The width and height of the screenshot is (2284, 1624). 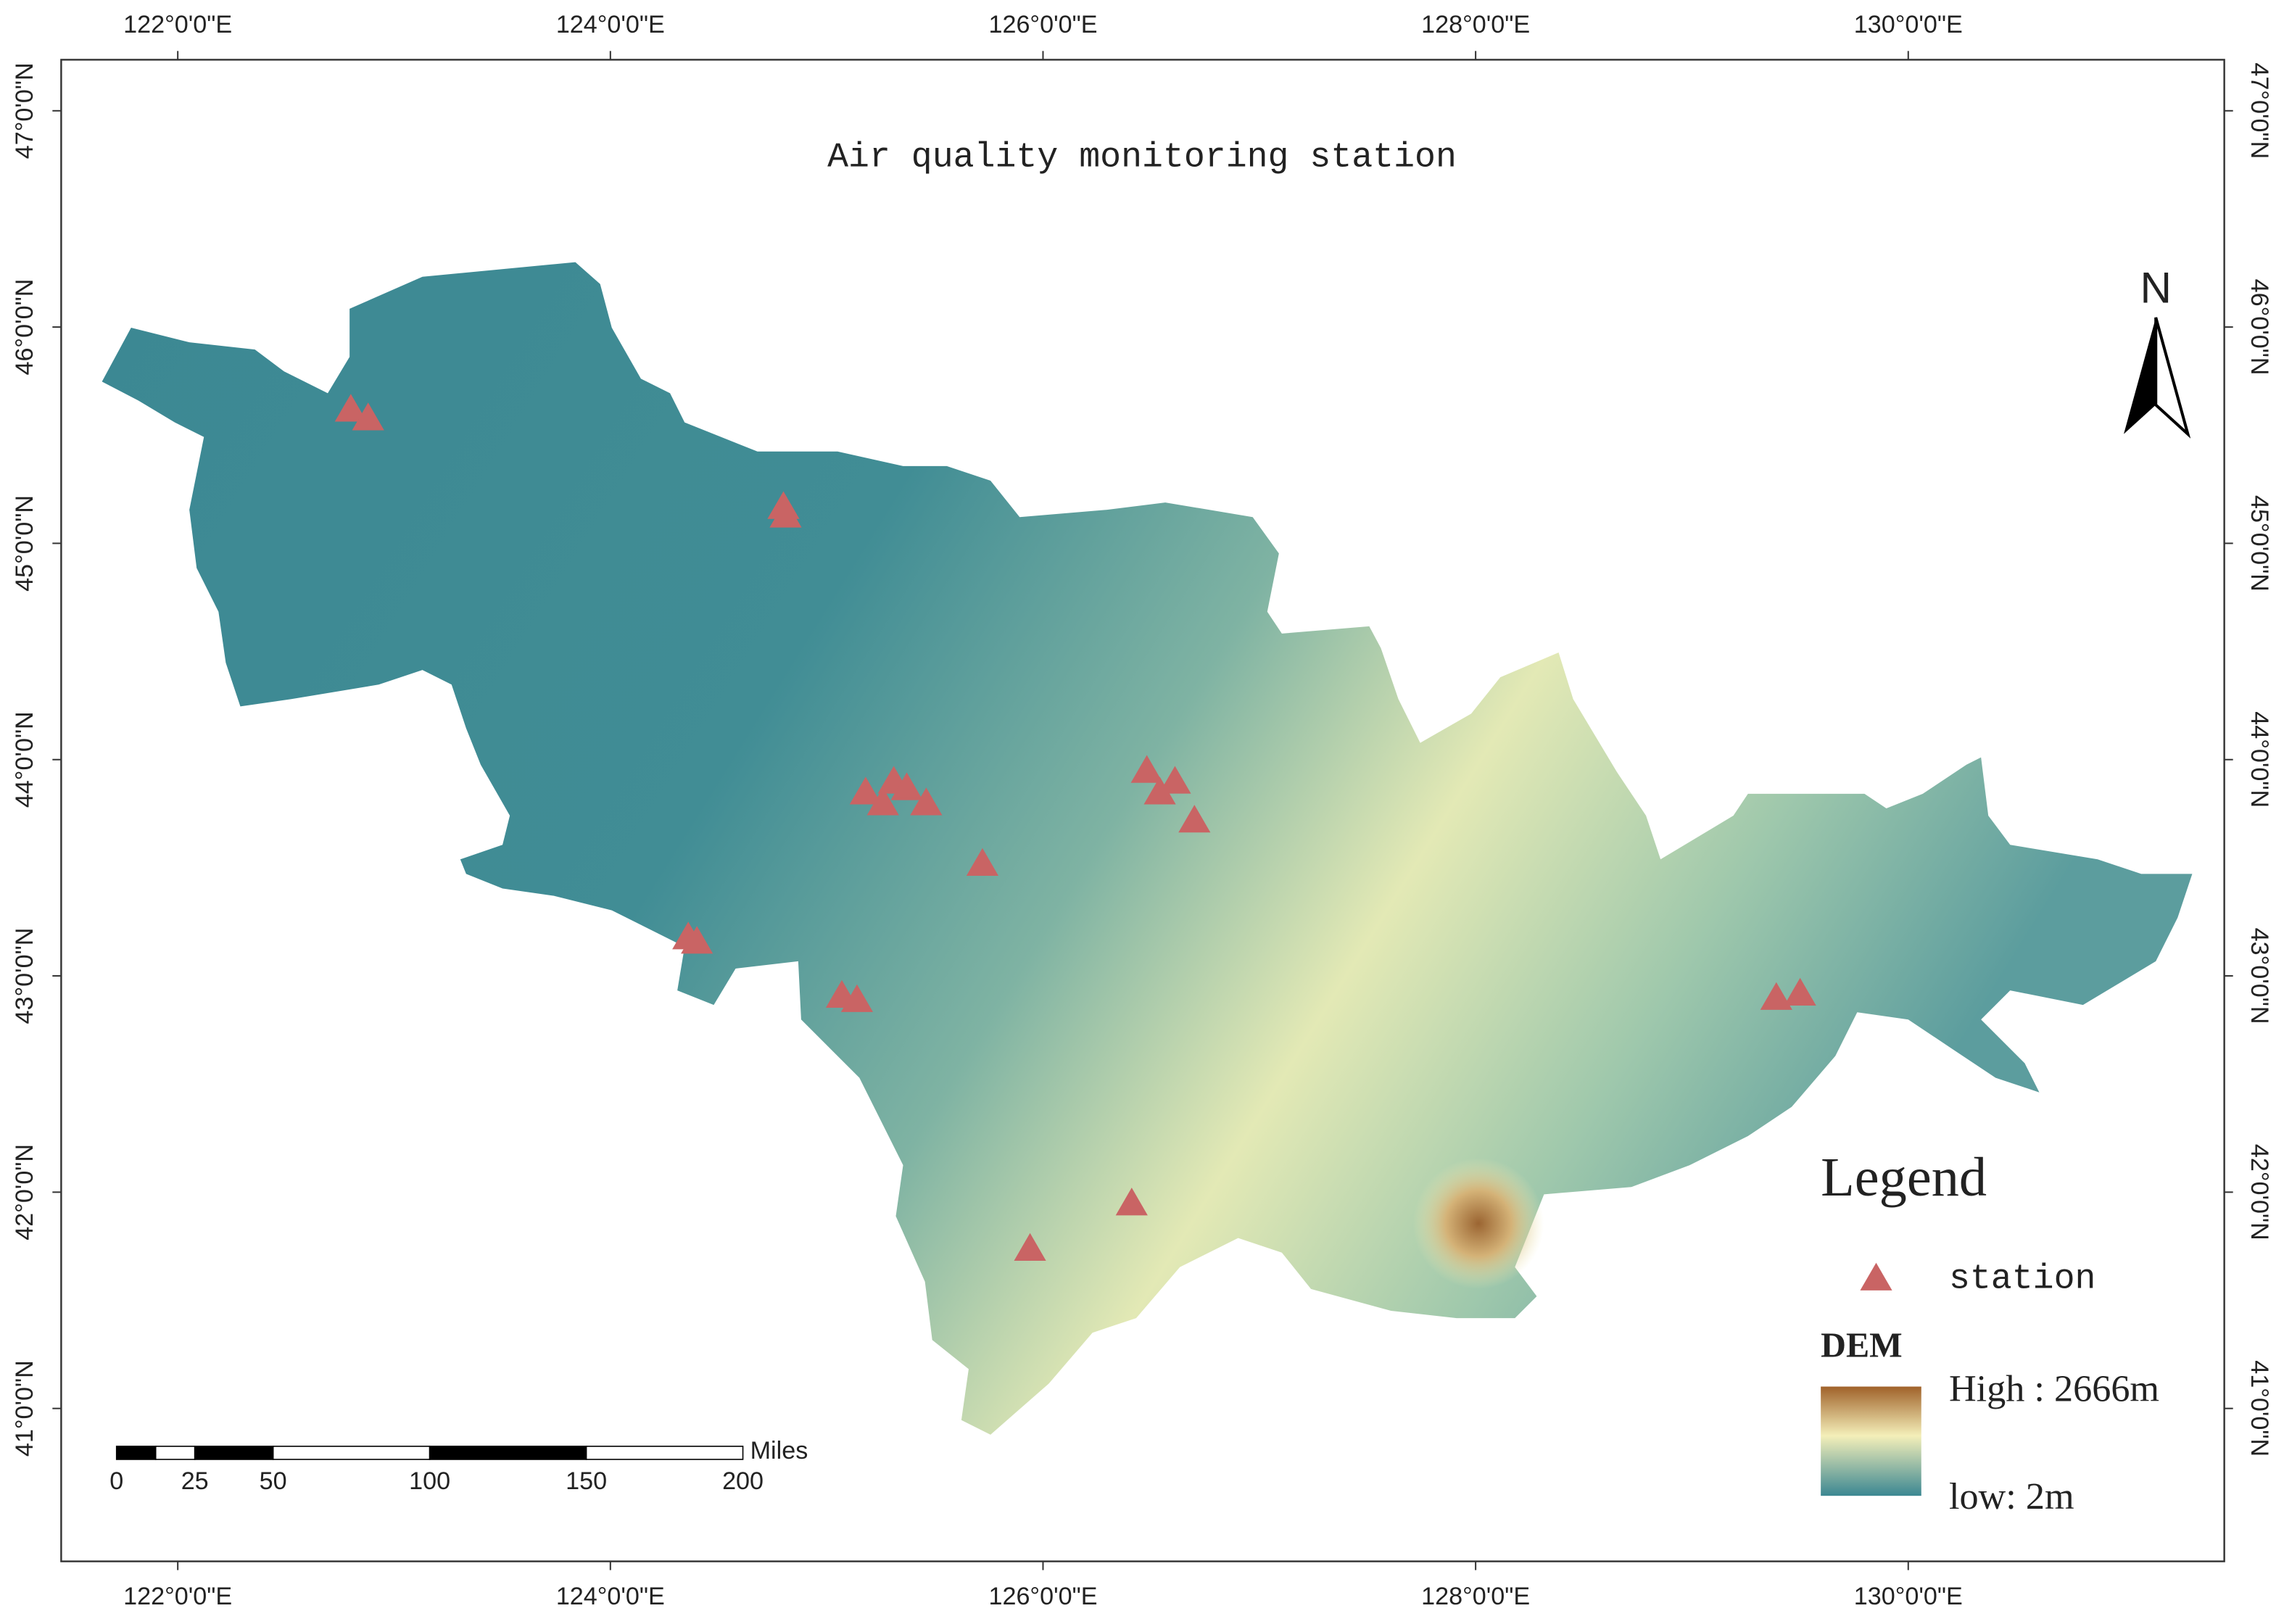 I want to click on scale-unit: Miles, so click(x=779, y=1450).